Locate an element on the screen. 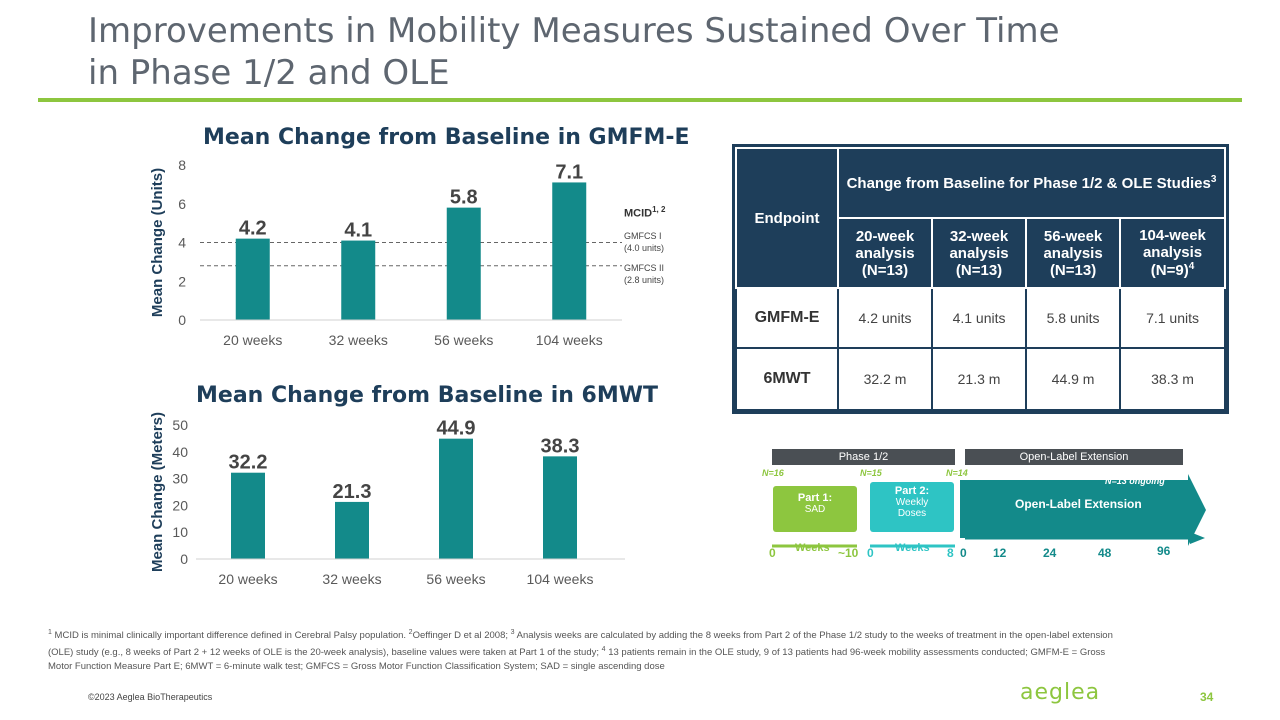 The width and height of the screenshot is (1280, 720). tick-8: 8 is located at coordinates (950, 553).